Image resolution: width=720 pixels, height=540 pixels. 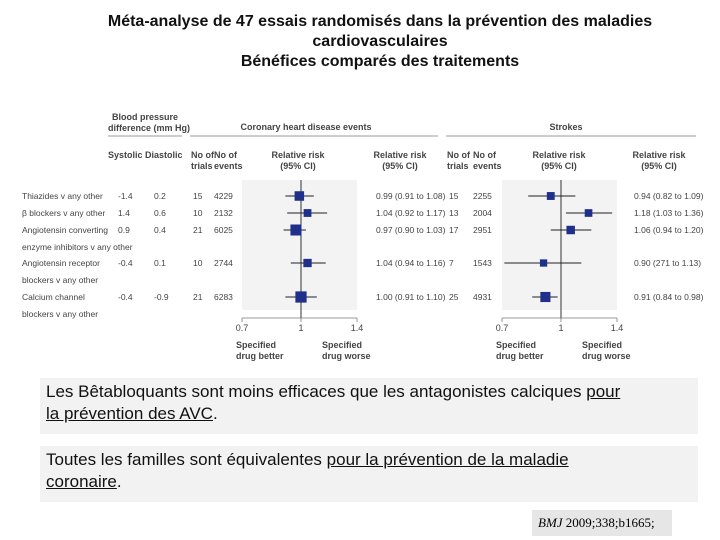 I want to click on events-value: 1543, so click(x=482, y=263).